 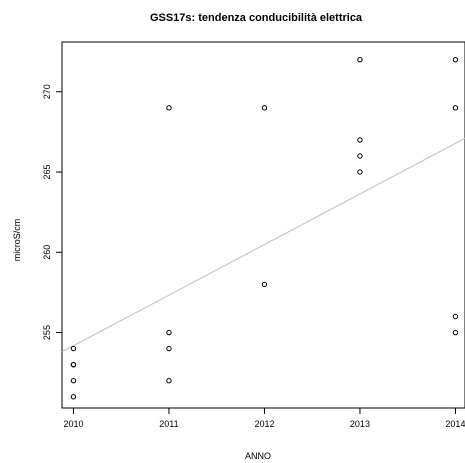 I want to click on y-axis: 255 260 265 270, so click(x=52, y=212).